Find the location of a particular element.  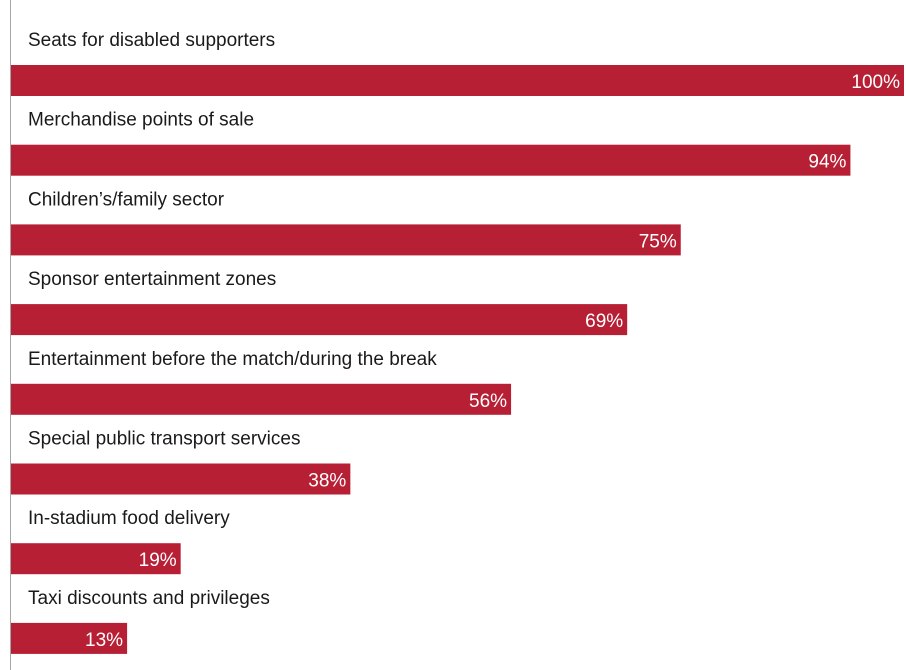

value-label: 56% is located at coordinates (488, 401).